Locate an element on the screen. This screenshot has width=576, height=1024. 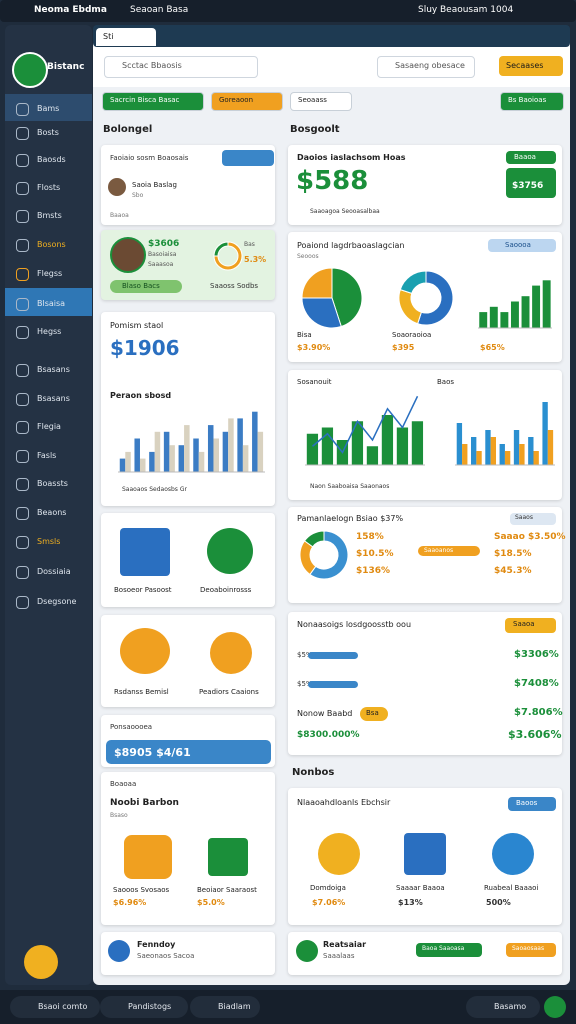
nav-item: Flegia is located at coordinates (49, 426).